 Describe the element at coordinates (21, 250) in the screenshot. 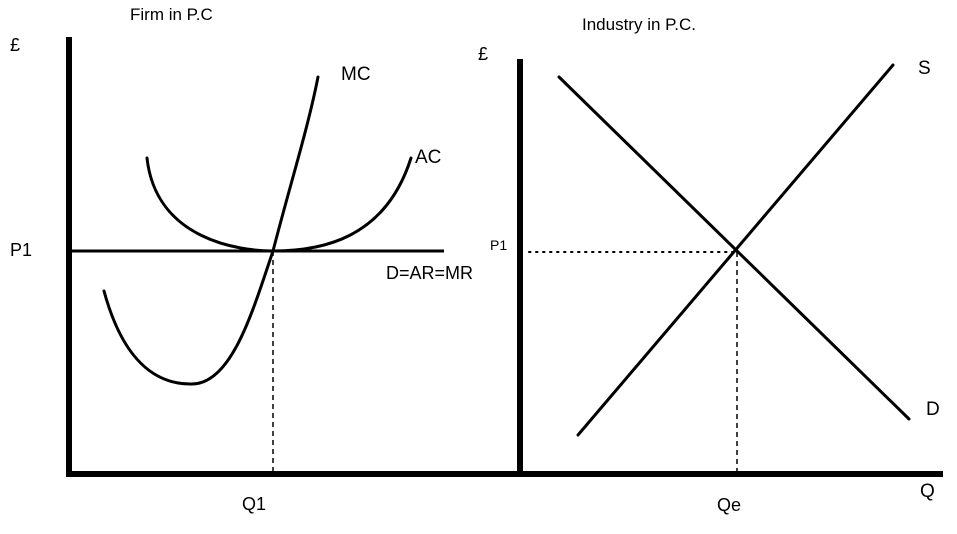

I see `firm-price-label: P1` at that location.